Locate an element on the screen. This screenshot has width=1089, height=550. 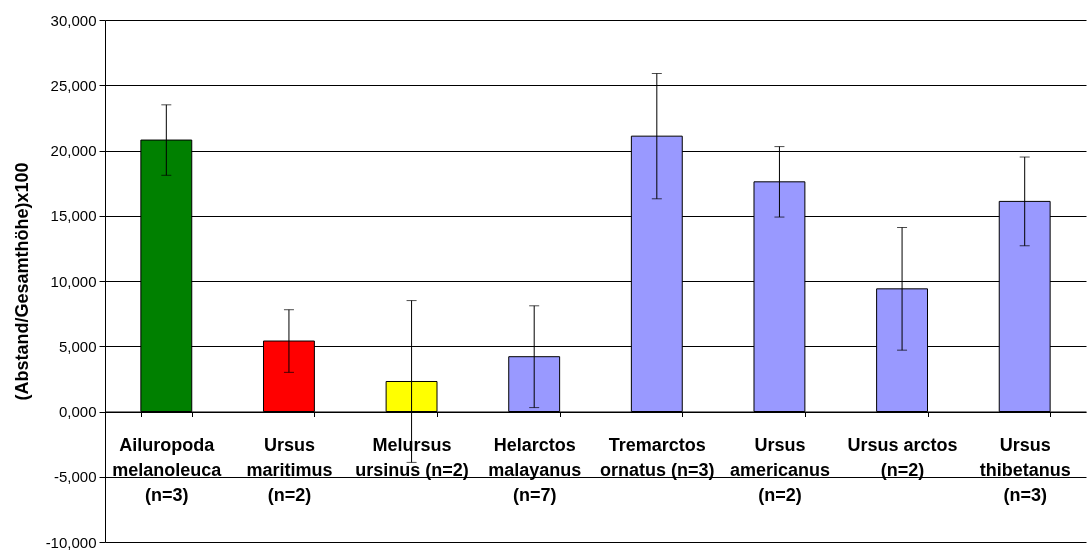
y-tick-label: 10,000 is located at coordinates (73, 281).